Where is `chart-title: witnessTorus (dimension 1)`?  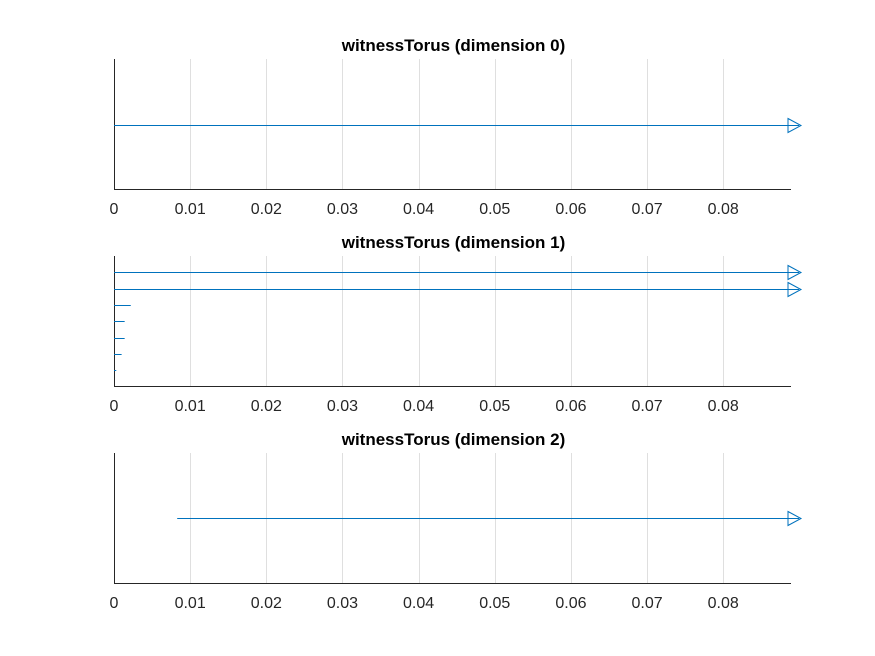 chart-title: witnessTorus (dimension 1) is located at coordinates (453, 242).